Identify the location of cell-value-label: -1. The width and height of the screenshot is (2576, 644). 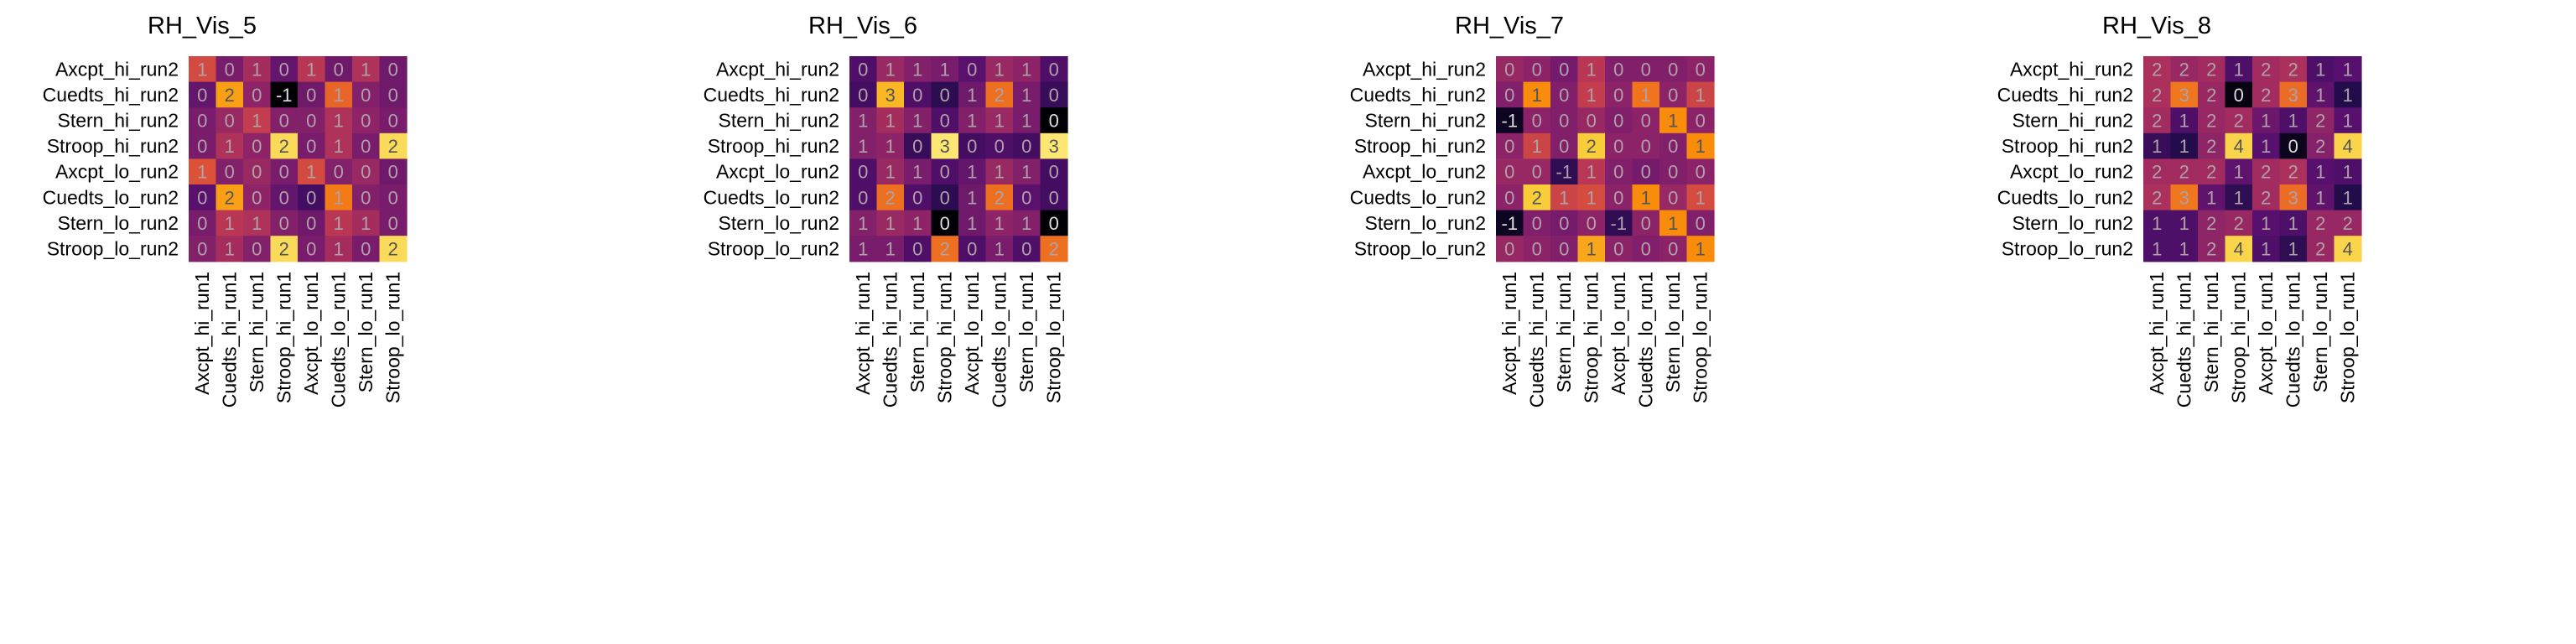
(1563, 172).